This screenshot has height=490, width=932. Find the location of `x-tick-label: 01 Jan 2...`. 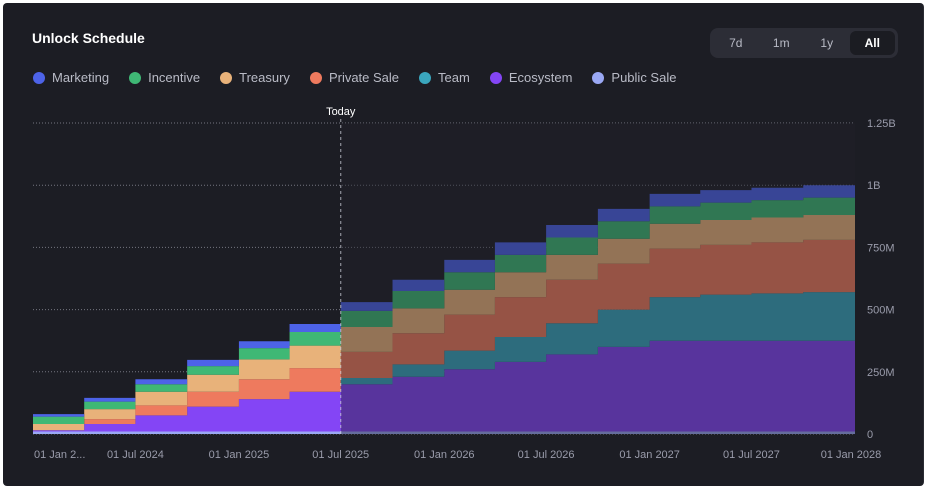

x-tick-label: 01 Jan 2... is located at coordinates (59, 455).